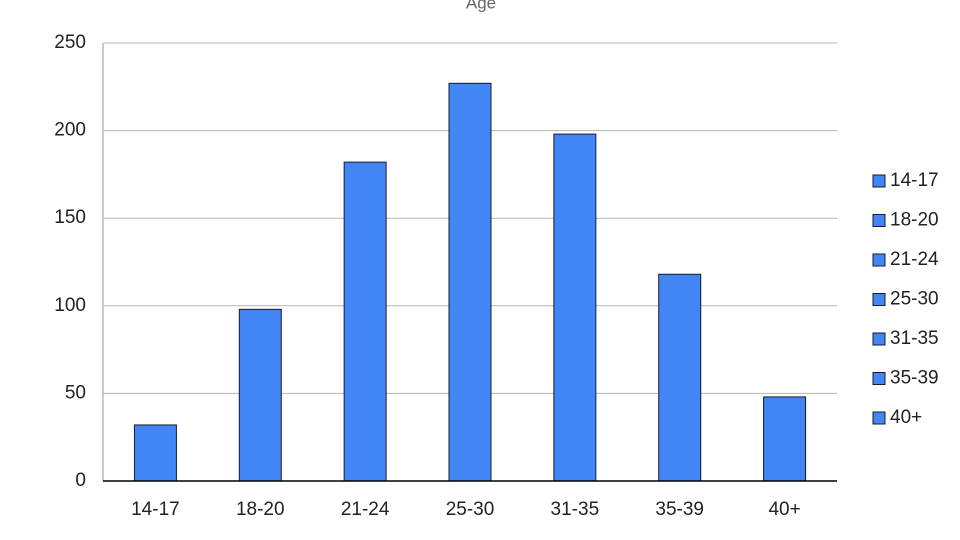 The height and width of the screenshot is (540, 960). I want to click on chart-title: Age, so click(481, 6).